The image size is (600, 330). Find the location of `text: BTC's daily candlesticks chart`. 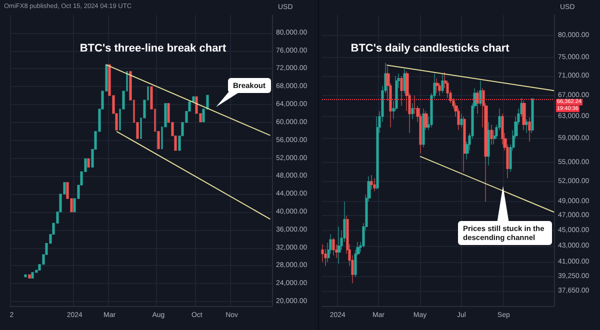

text: BTC's daily candlesticks chart is located at coordinates (430, 48).